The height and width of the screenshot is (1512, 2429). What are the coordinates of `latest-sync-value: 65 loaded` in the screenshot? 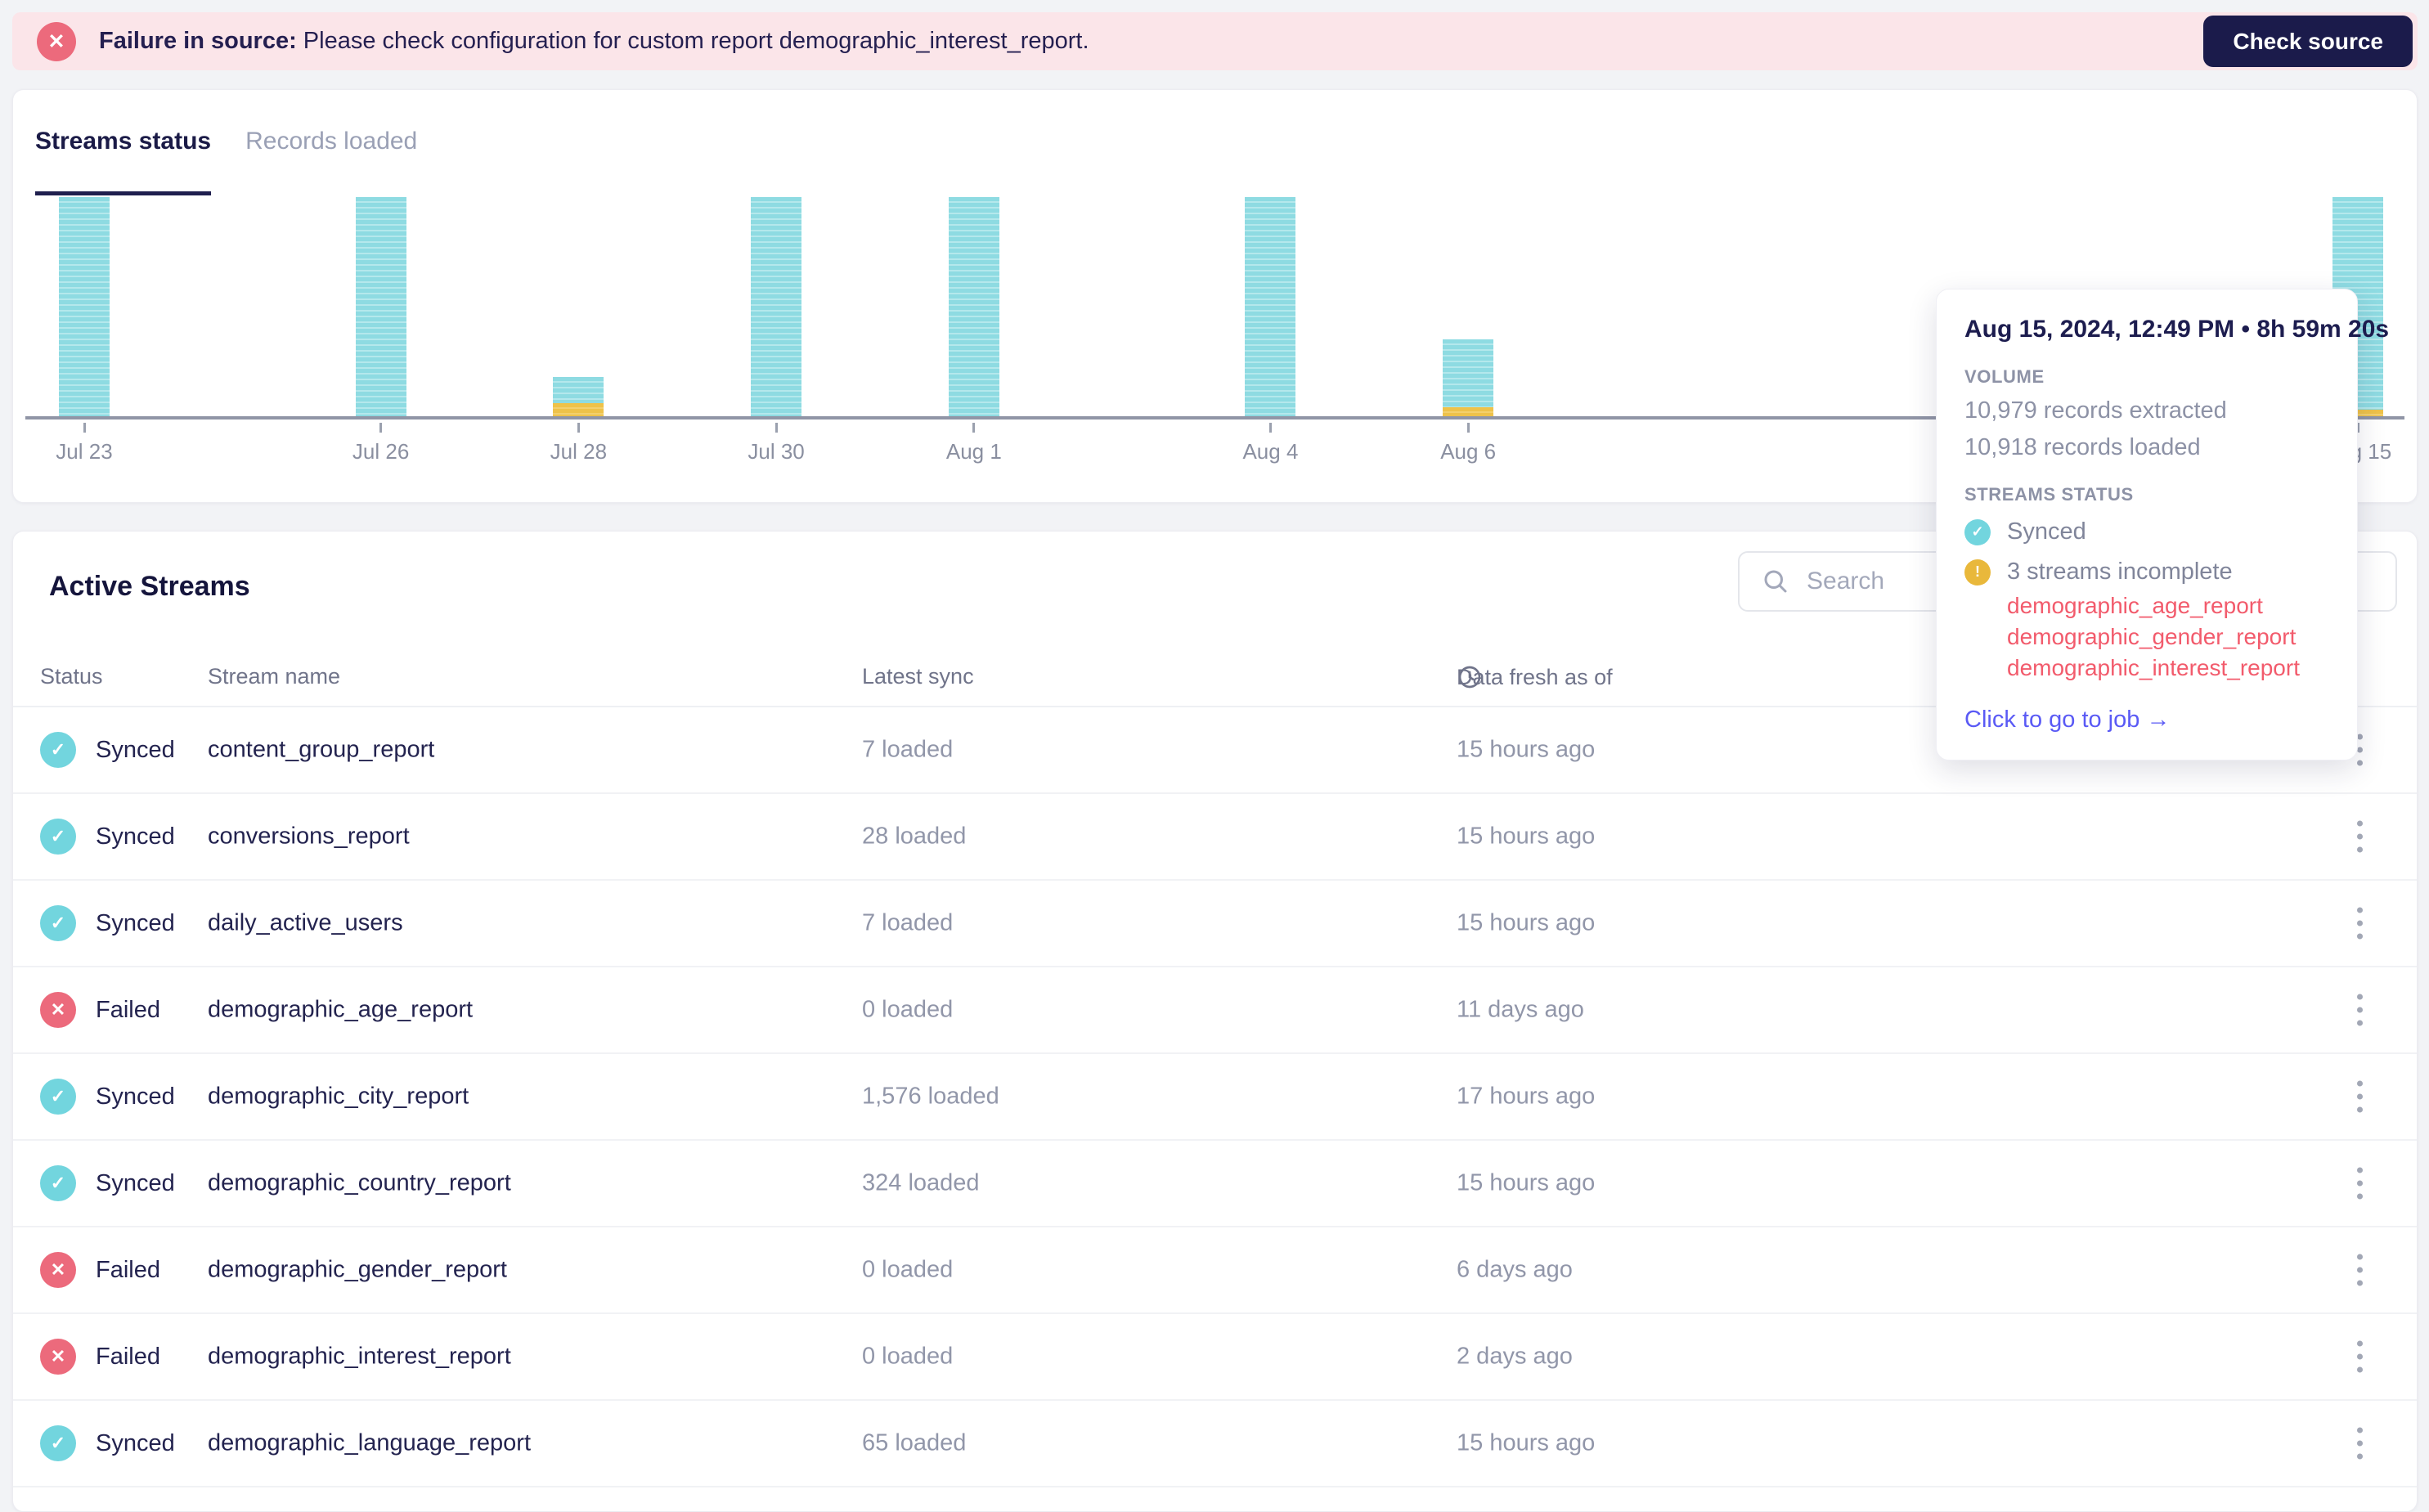 It's located at (915, 1443).